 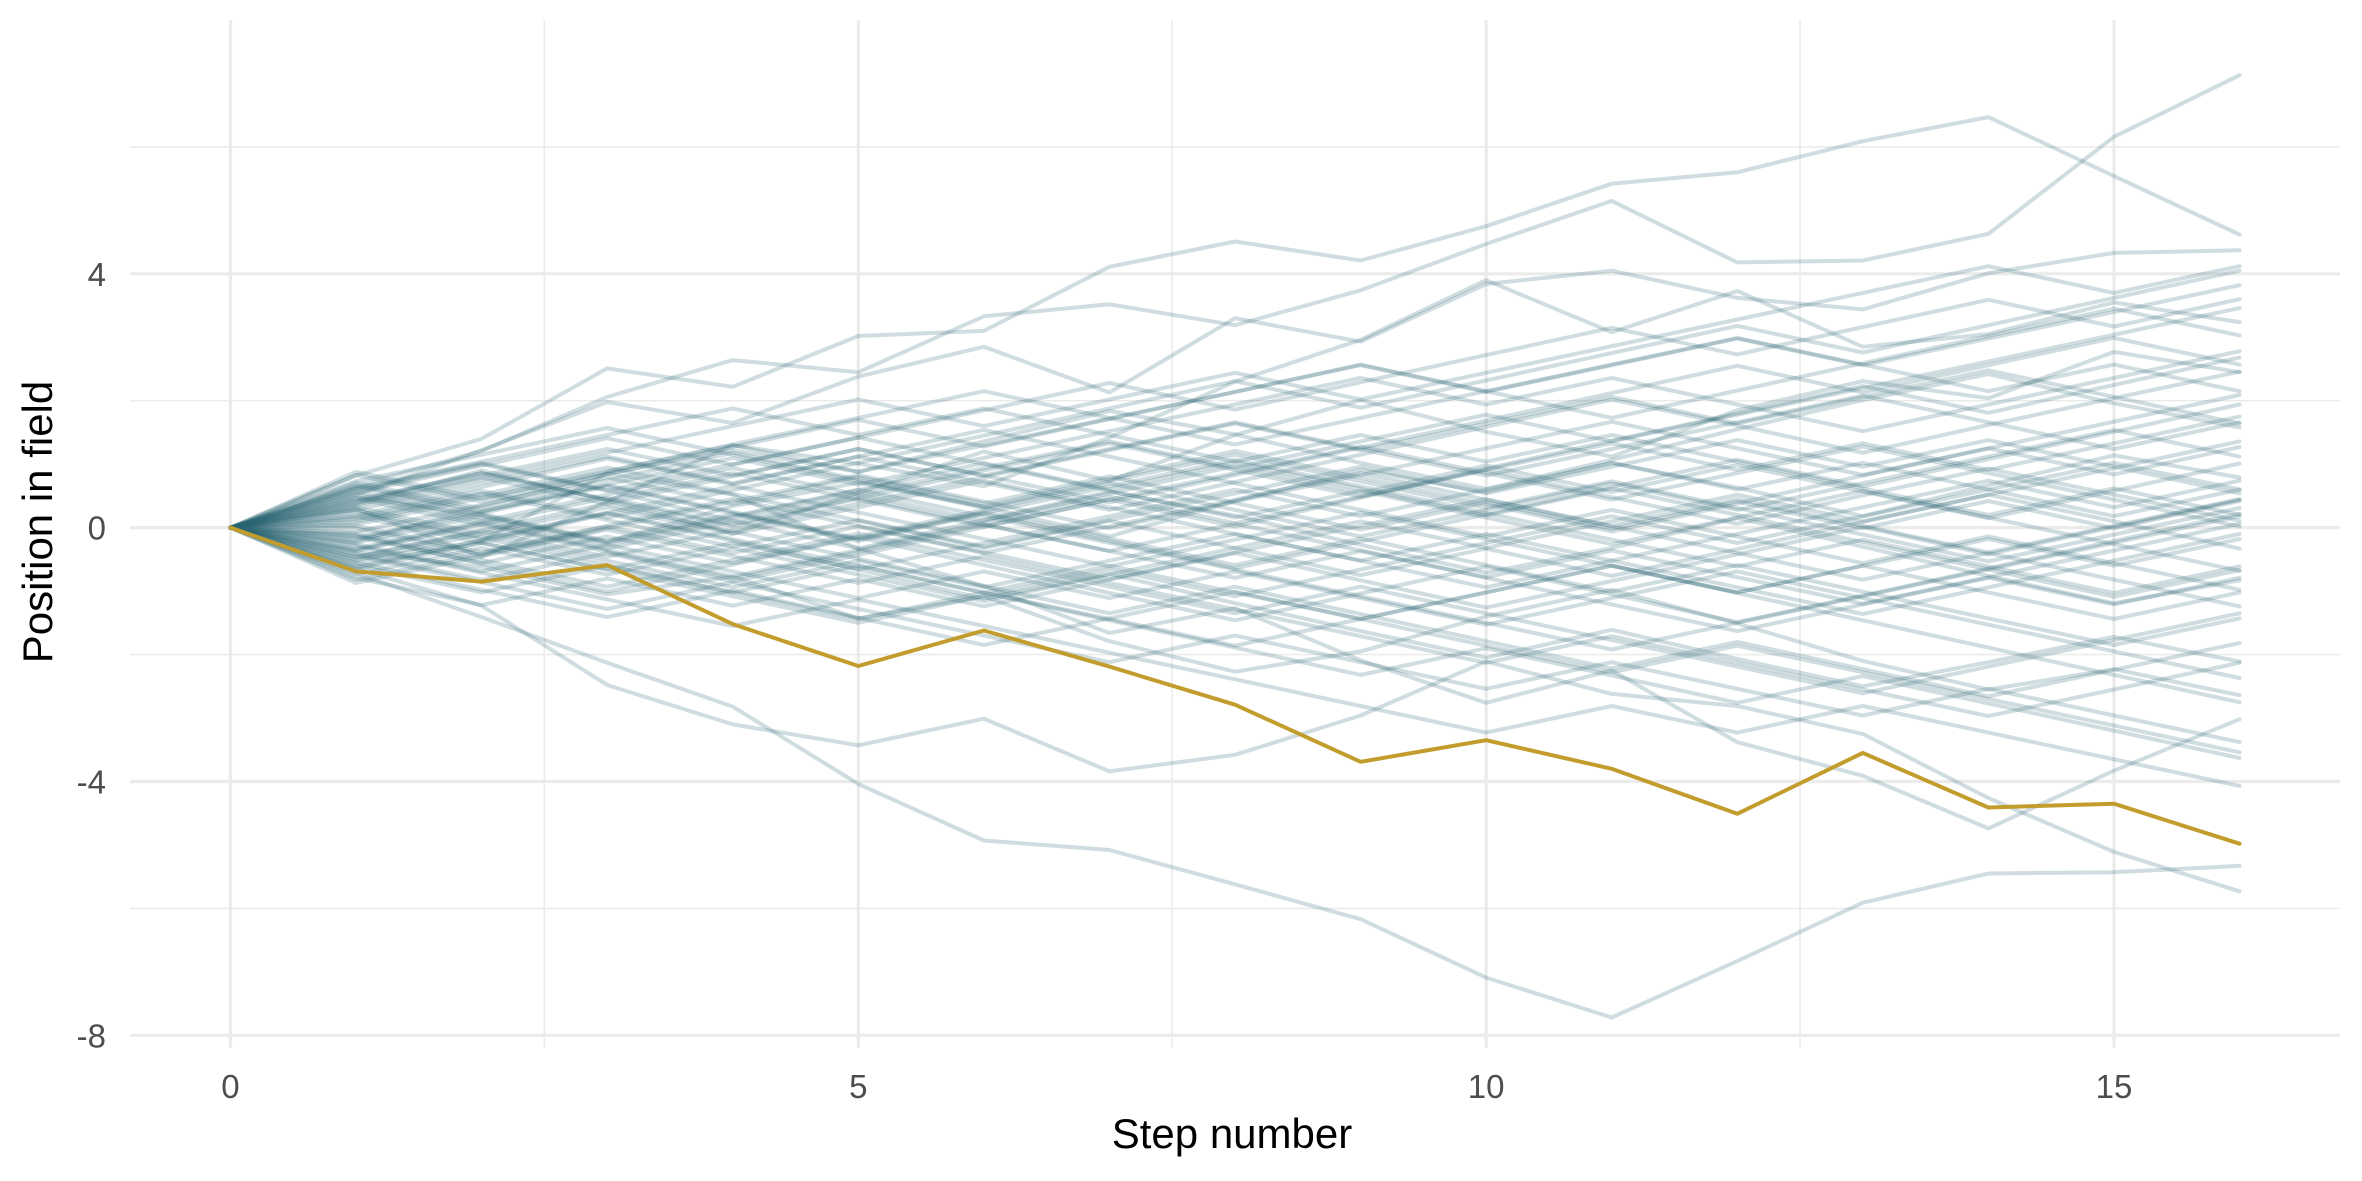 What do you see at coordinates (230, 1086) in the screenshot?
I see `x-tick-label: 0` at bounding box center [230, 1086].